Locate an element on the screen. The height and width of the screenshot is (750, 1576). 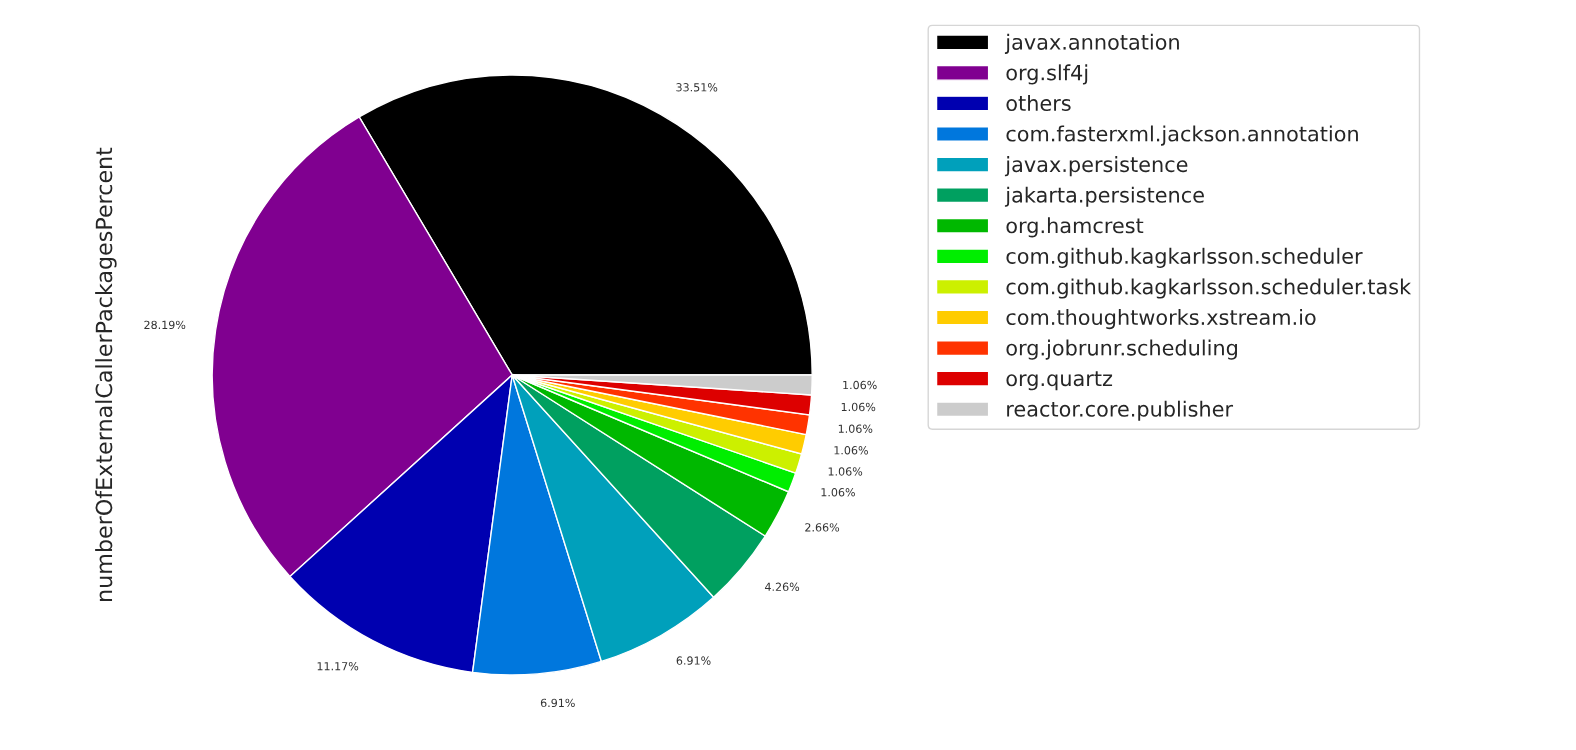
legend-label: org.jobrunr.scheduling is located at coordinates (1121, 349).